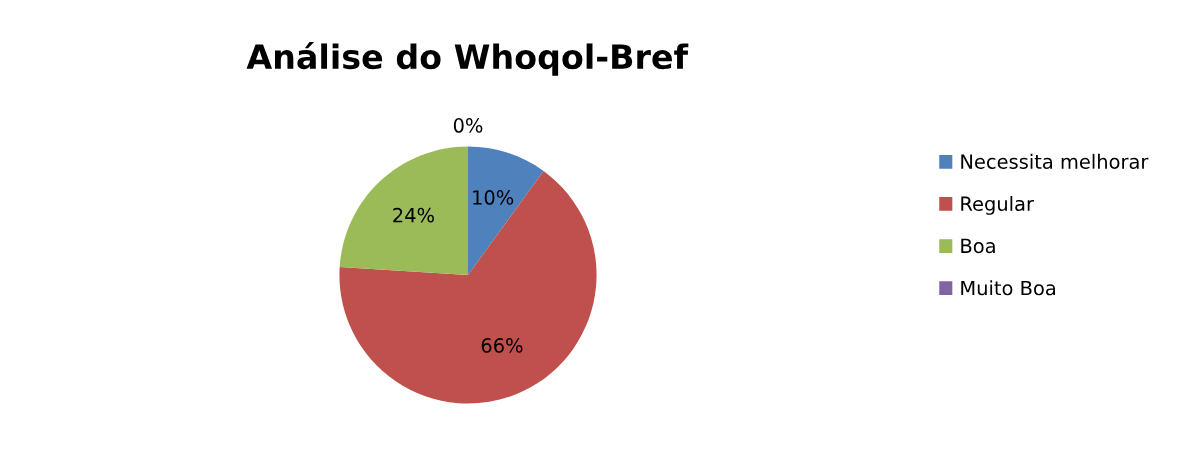  I want to click on data-label: 24%, so click(413, 215).